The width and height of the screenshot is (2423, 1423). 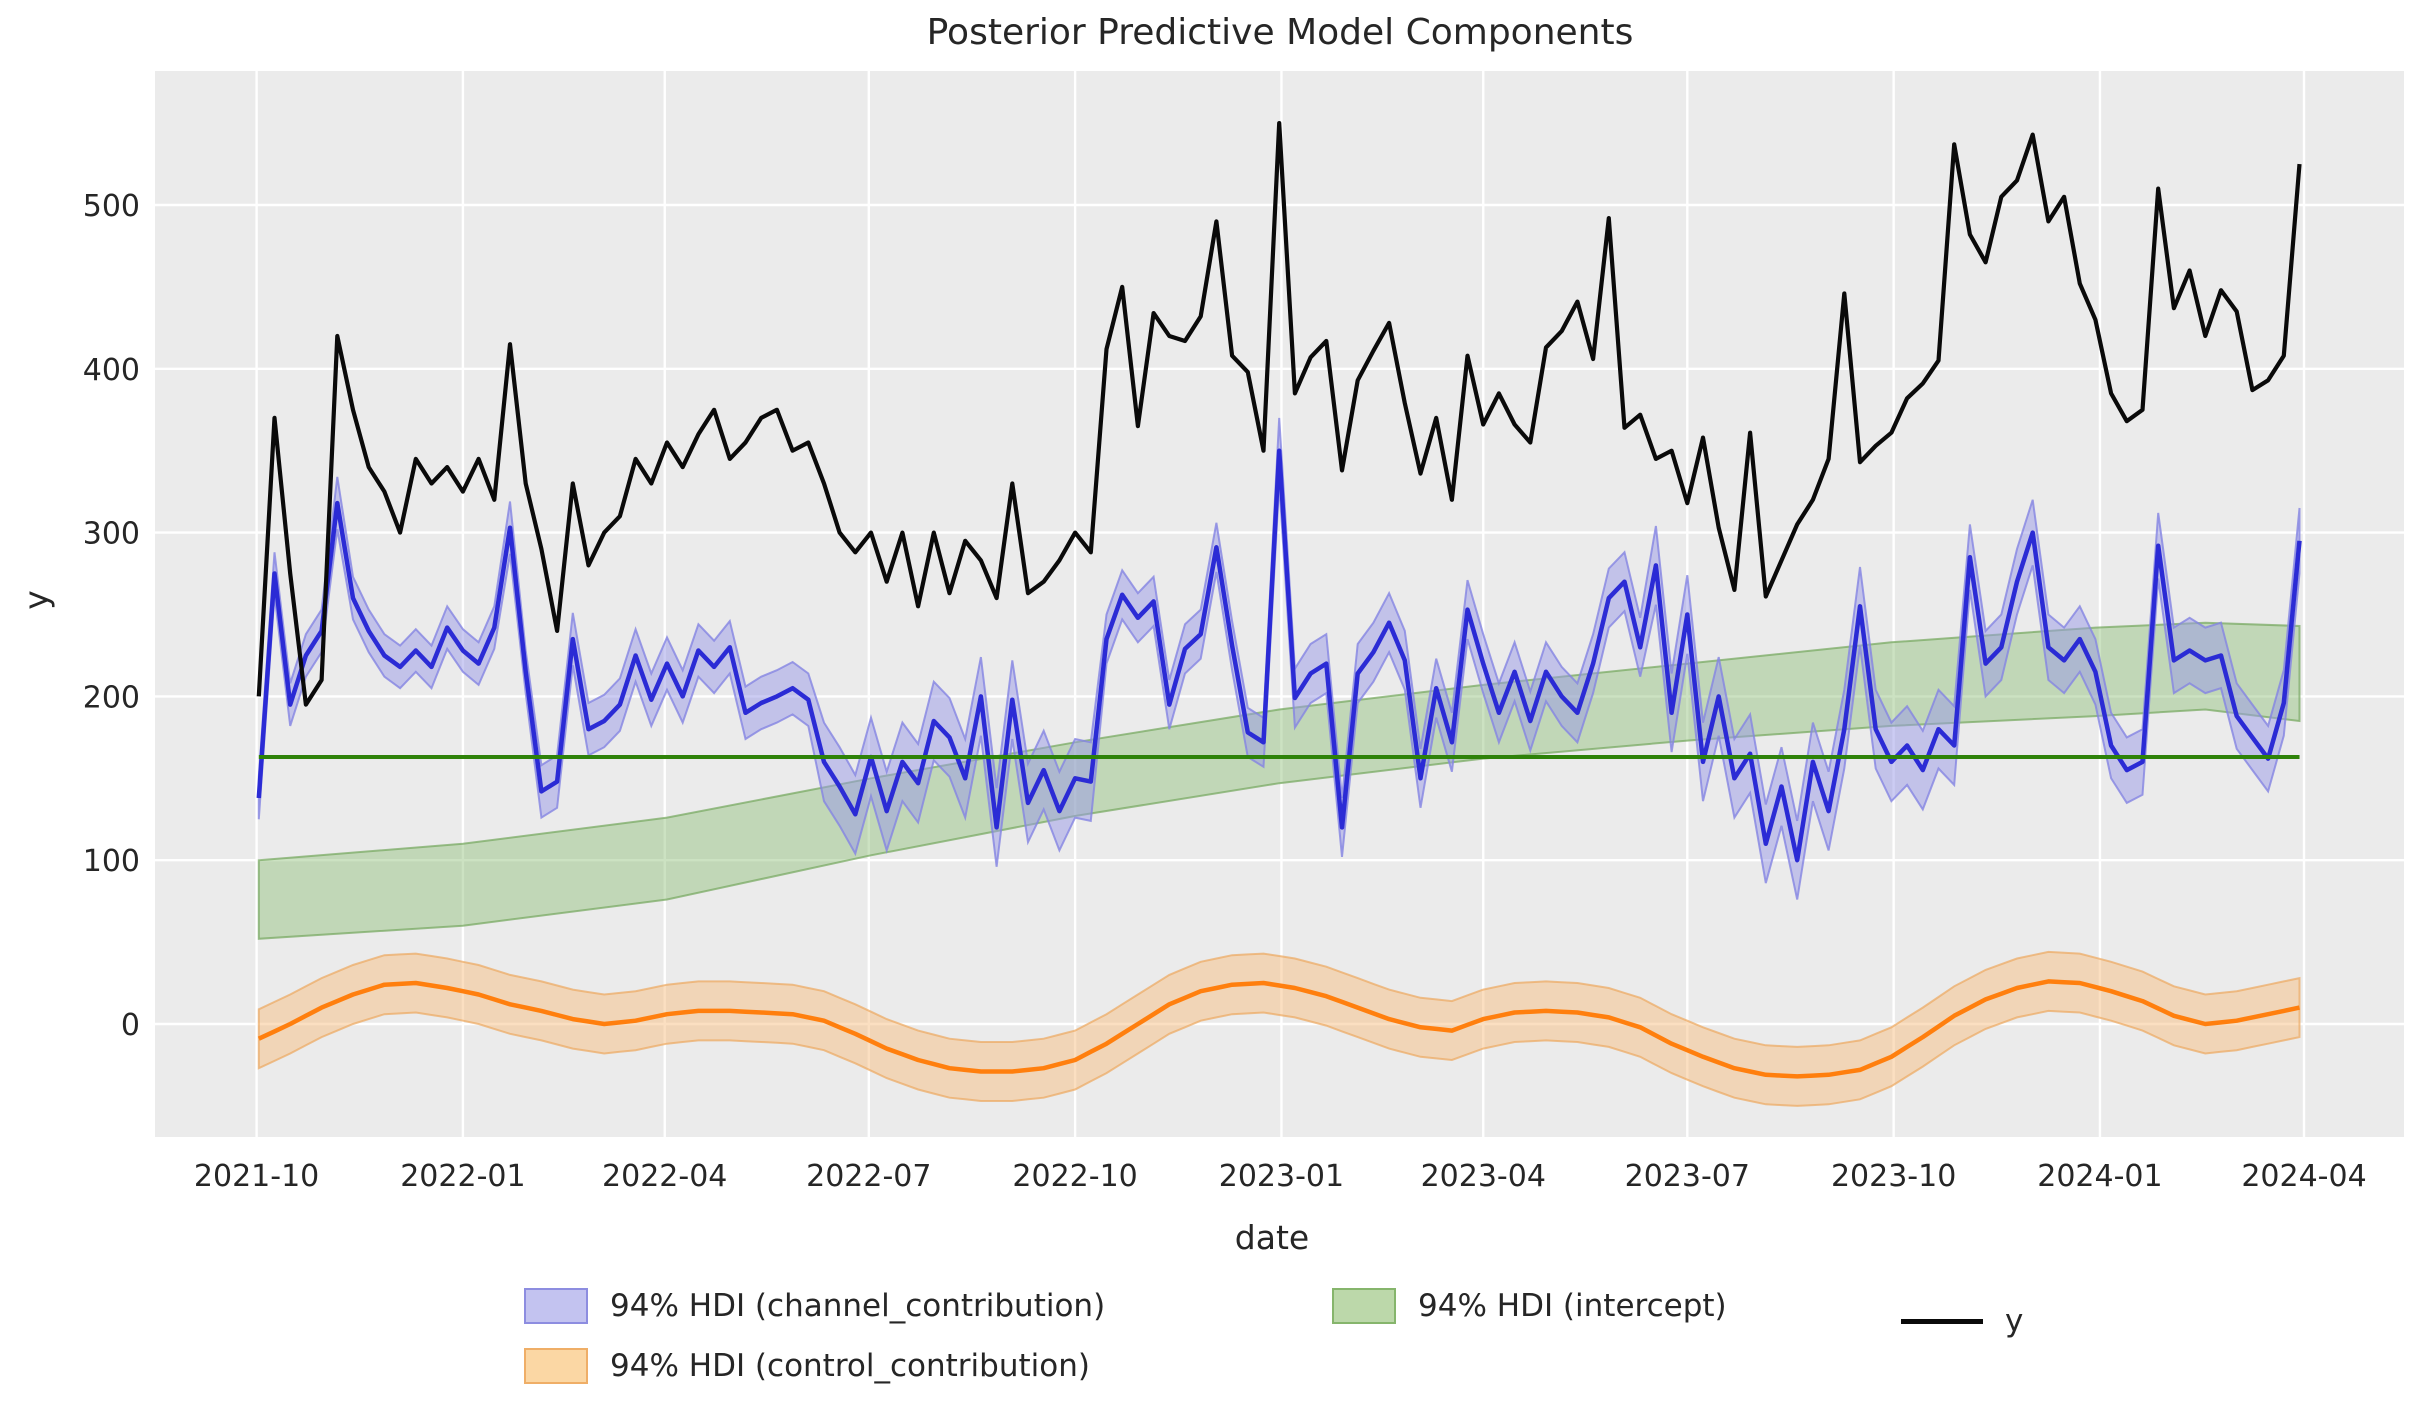 What do you see at coordinates (1687, 1176) in the screenshot?
I see `x-tick-label: 2023-07` at bounding box center [1687, 1176].